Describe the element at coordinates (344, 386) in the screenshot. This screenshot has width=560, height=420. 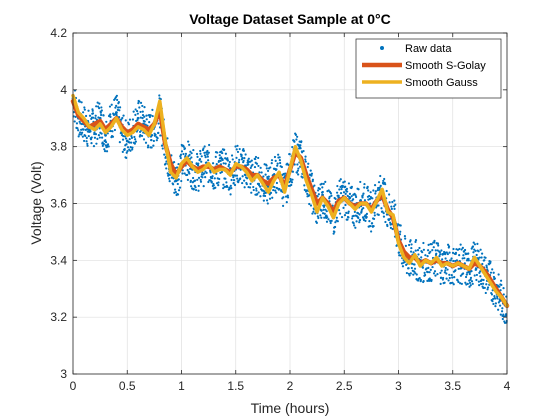
I see `x-tick-label: 2.5` at that location.